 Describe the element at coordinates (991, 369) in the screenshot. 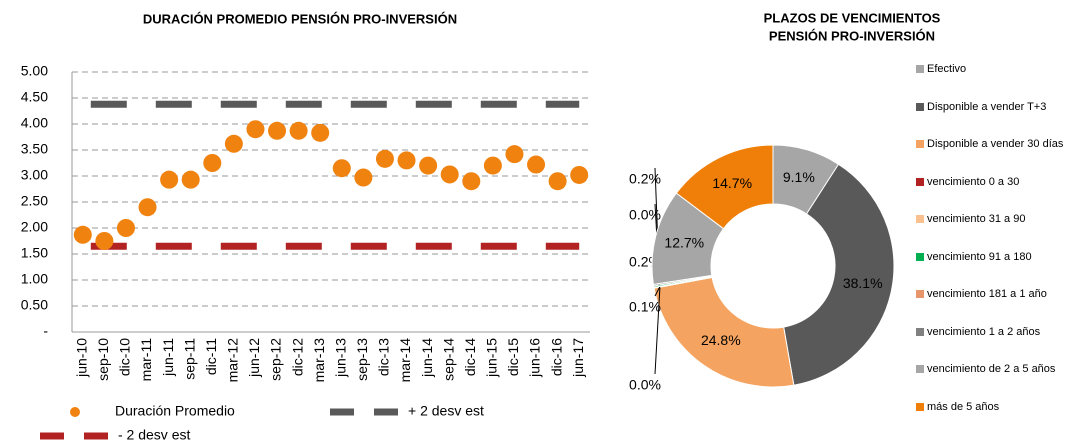

I see `legend-label: vencimiento de 2 a 5 años` at that location.